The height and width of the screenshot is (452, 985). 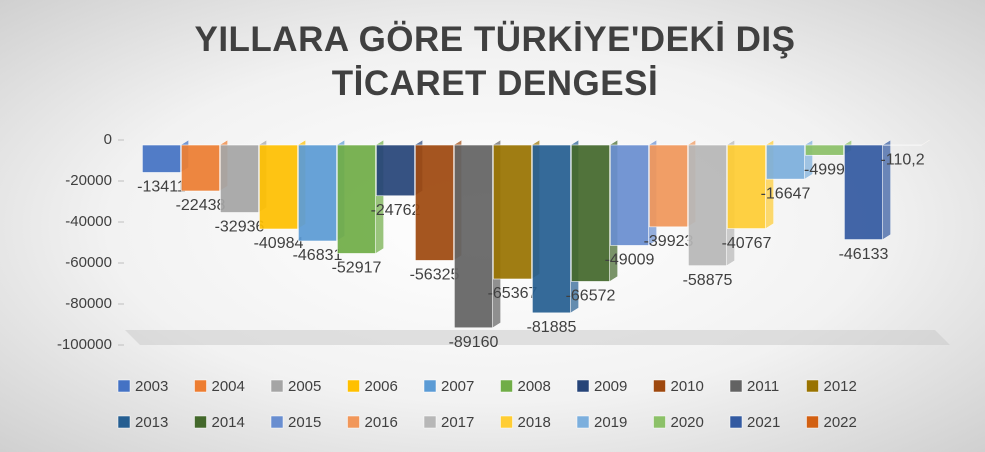 I want to click on legend-label: 2019, so click(x=610, y=422).